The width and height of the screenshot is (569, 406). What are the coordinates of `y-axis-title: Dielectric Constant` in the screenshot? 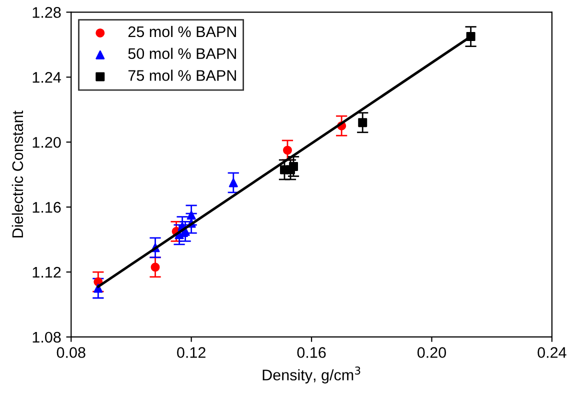 It's located at (18, 174).